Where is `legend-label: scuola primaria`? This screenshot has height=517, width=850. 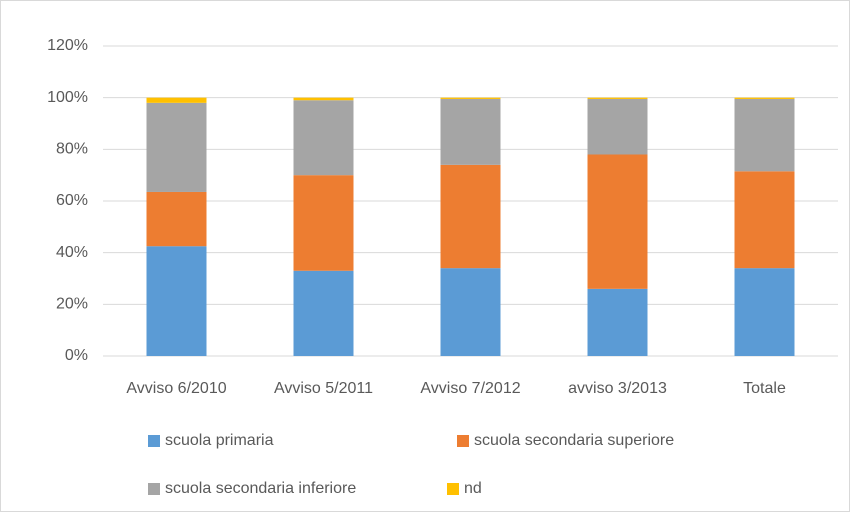
legend-label: scuola primaria is located at coordinates (219, 440).